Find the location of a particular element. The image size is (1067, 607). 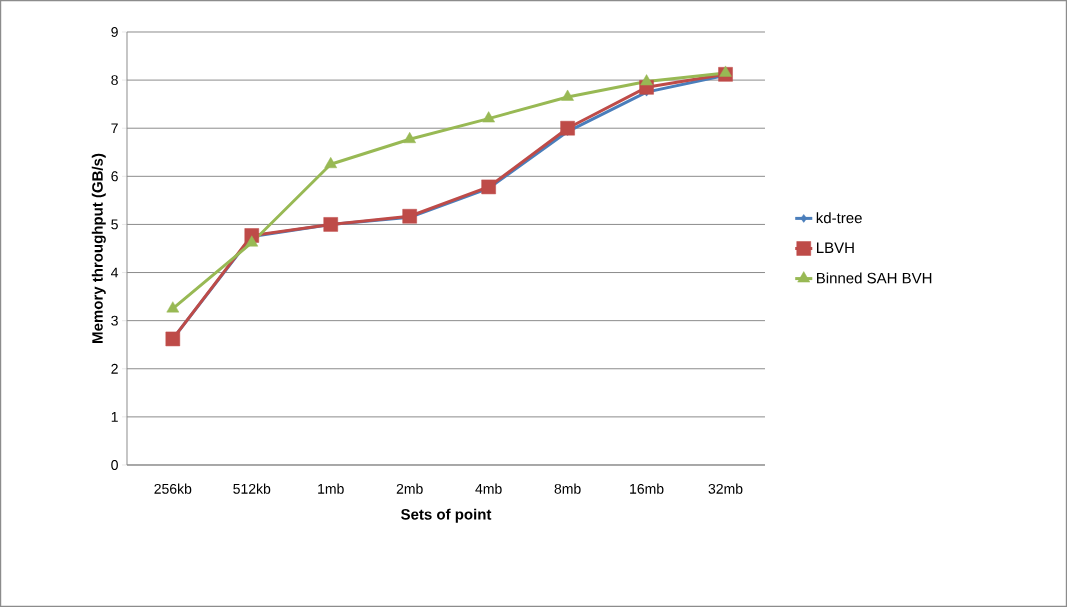

y-axis-title: Memory throughput (GB/s) is located at coordinates (98, 248).